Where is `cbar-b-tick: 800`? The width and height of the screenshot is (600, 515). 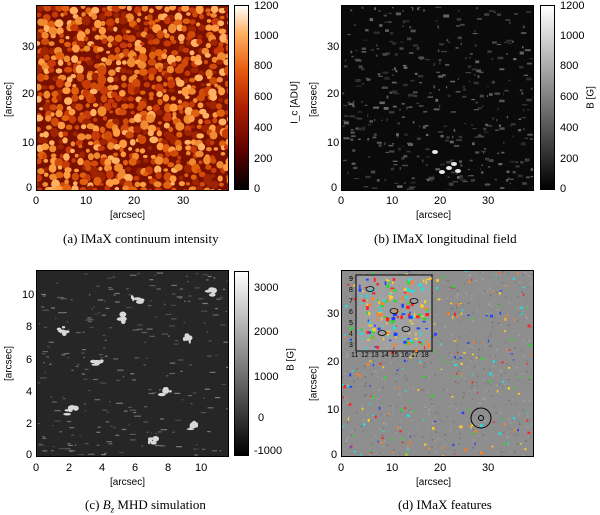 cbar-b-tick: 800 is located at coordinates (569, 66).